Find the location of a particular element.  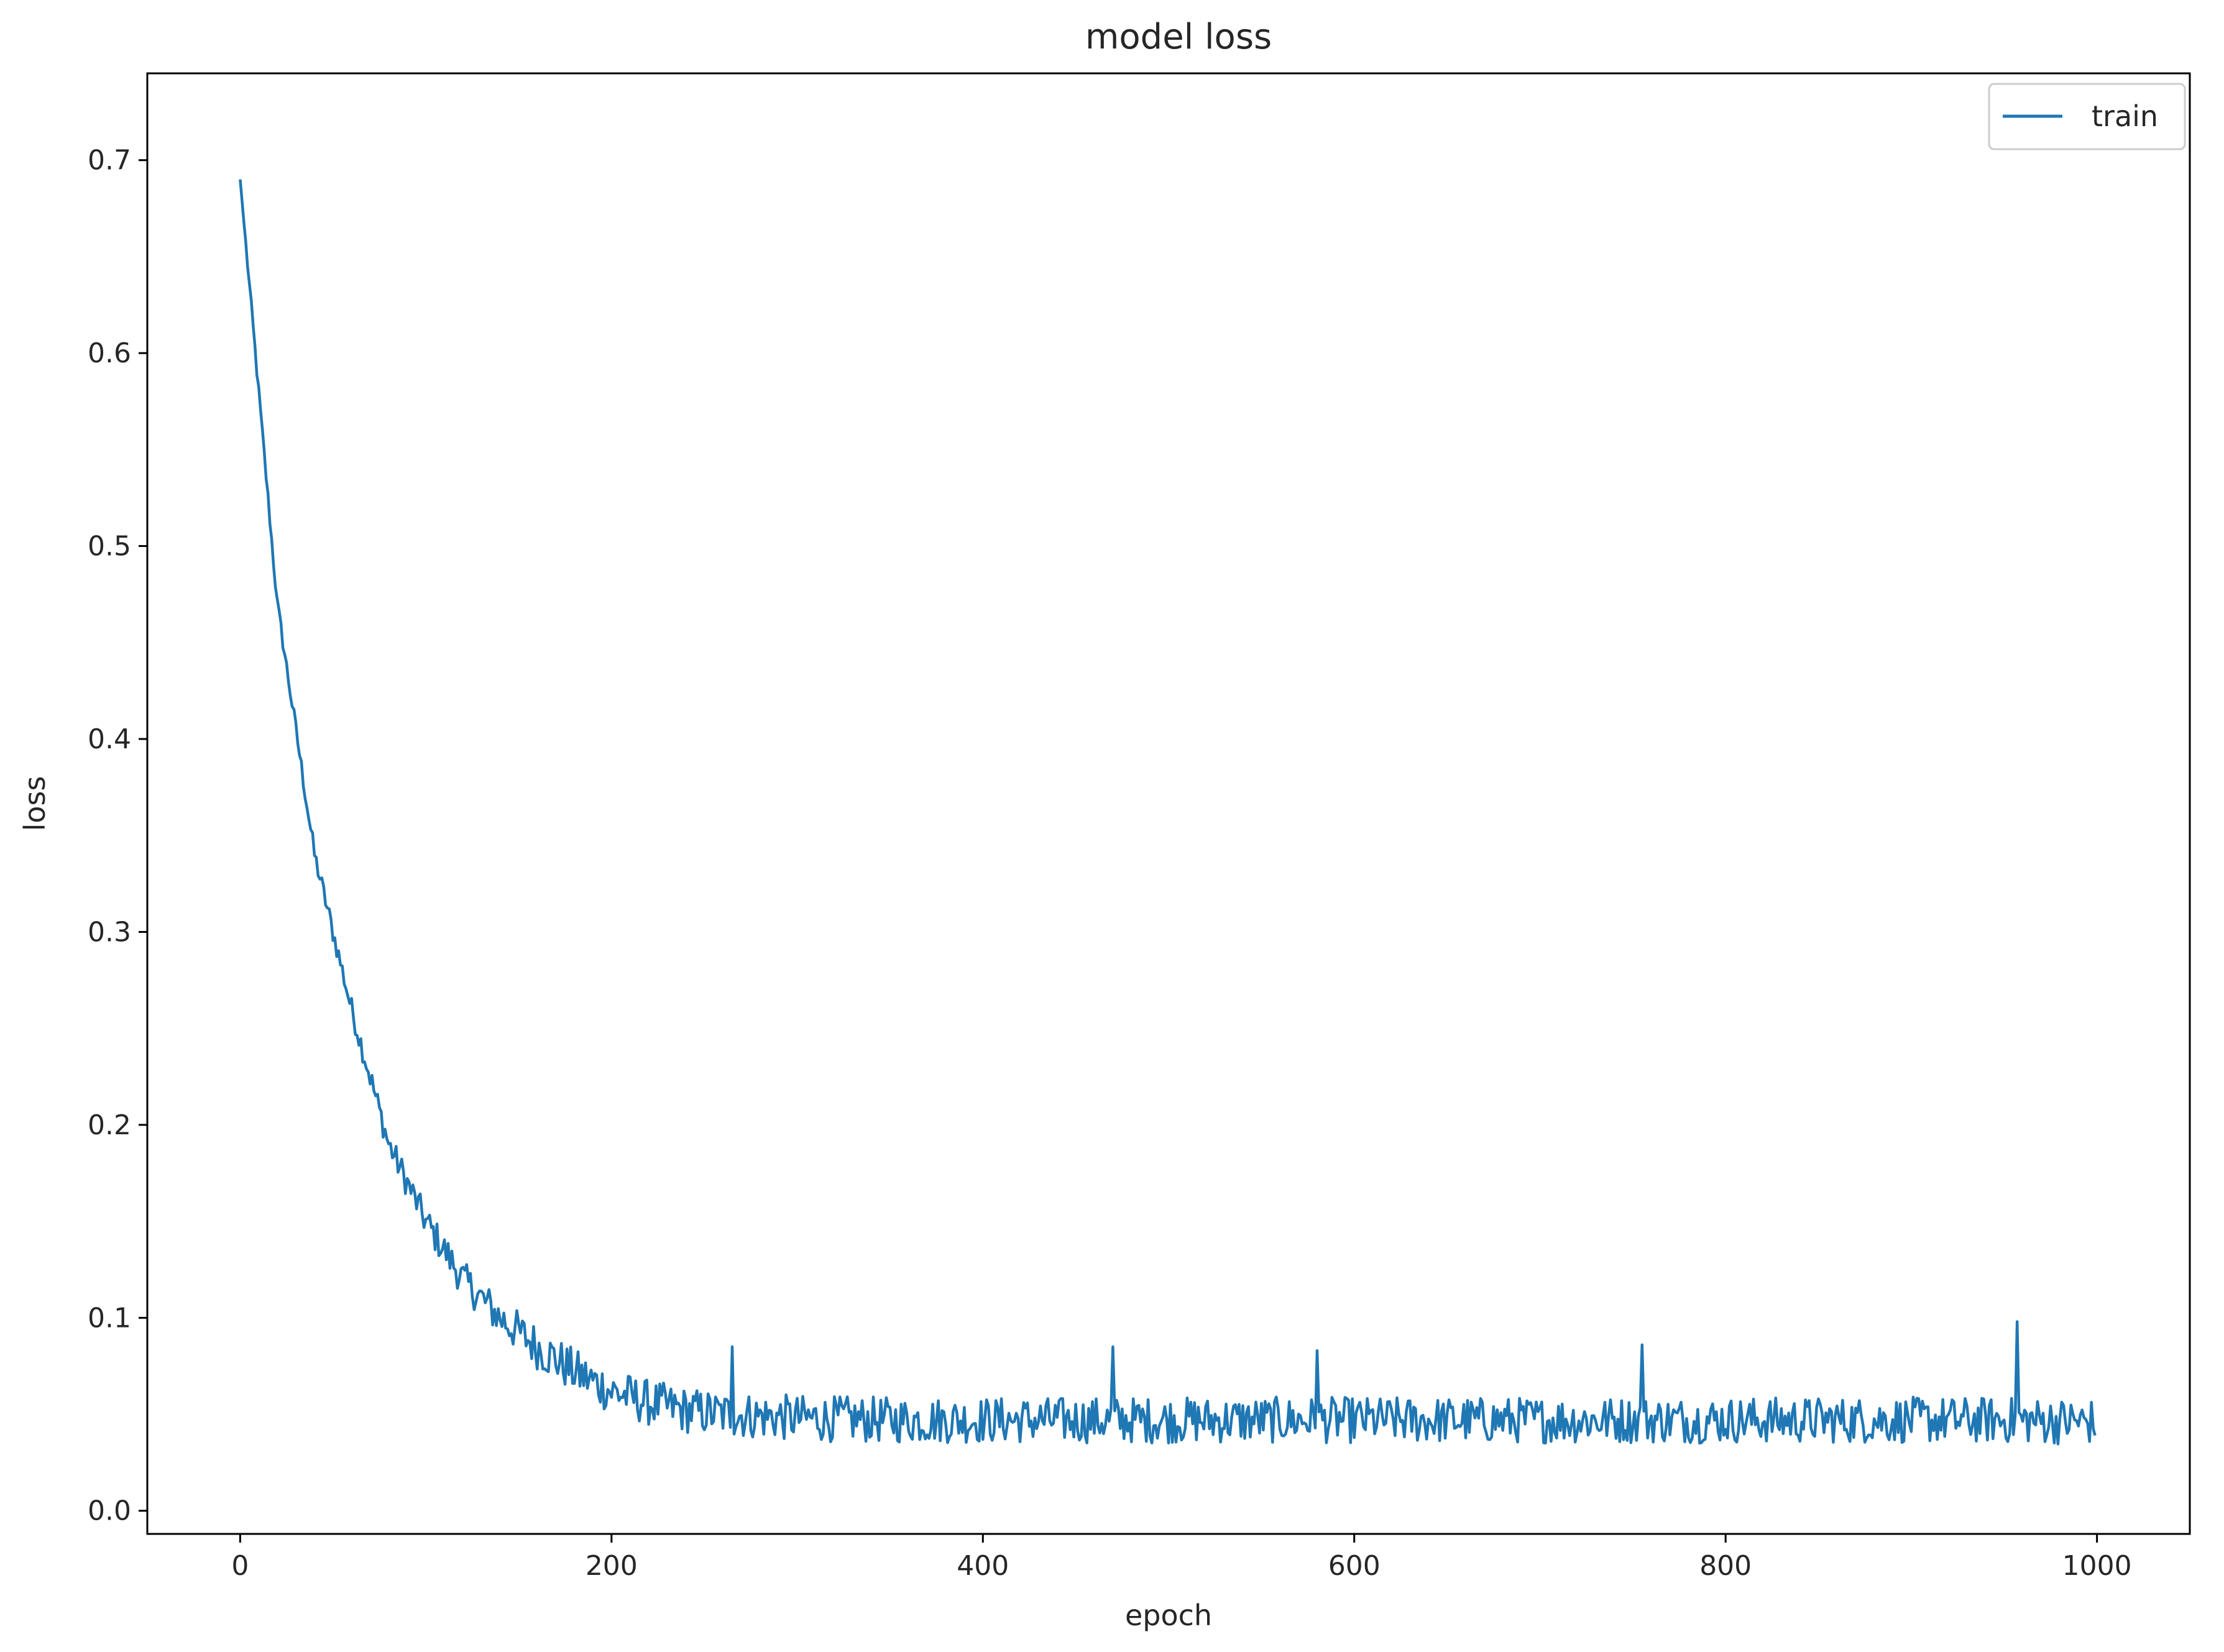

legend: train is located at coordinates (2087, 116).